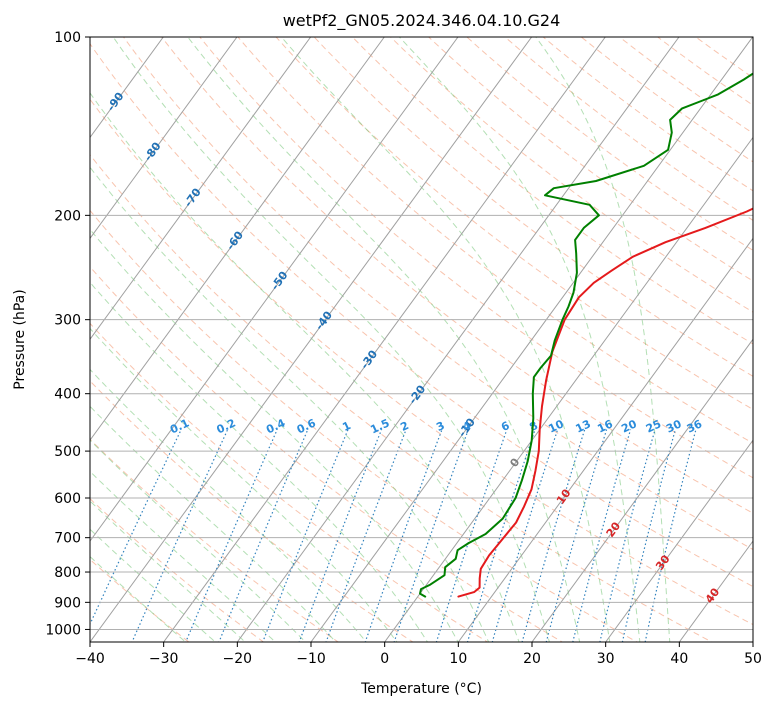 The image size is (775, 708). What do you see at coordinates (67, 216) in the screenshot?
I see `y-tick-label: 200` at bounding box center [67, 216].